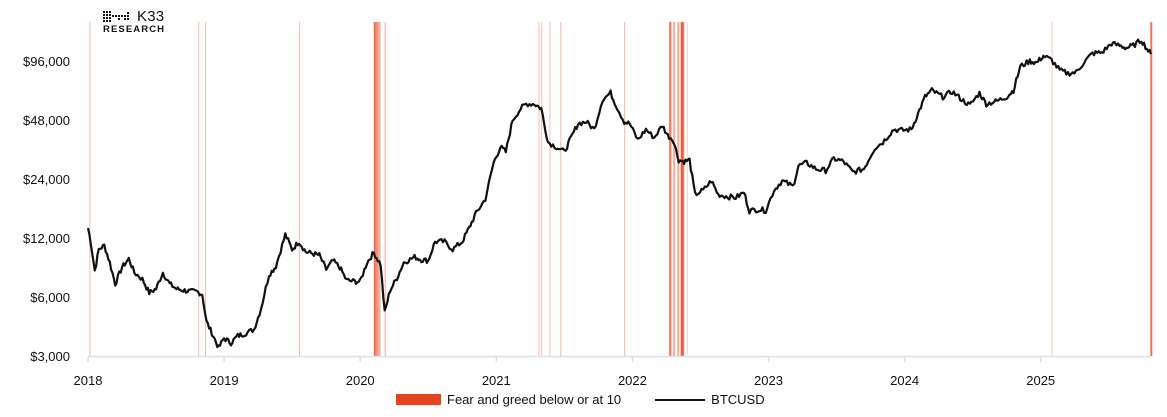 Image resolution: width=1167 pixels, height=417 pixels. I want to click on y-tick-label: $48,000, so click(46, 120).